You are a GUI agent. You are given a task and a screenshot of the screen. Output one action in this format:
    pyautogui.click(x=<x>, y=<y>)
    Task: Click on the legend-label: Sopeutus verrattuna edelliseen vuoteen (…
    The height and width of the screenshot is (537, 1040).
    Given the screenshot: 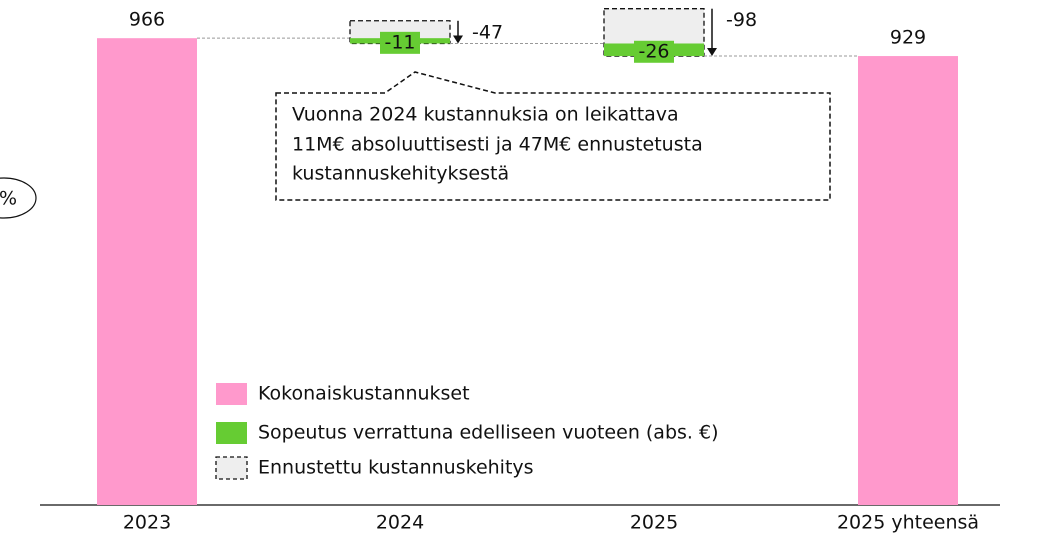 What is the action you would take?
    pyautogui.click(x=488, y=433)
    